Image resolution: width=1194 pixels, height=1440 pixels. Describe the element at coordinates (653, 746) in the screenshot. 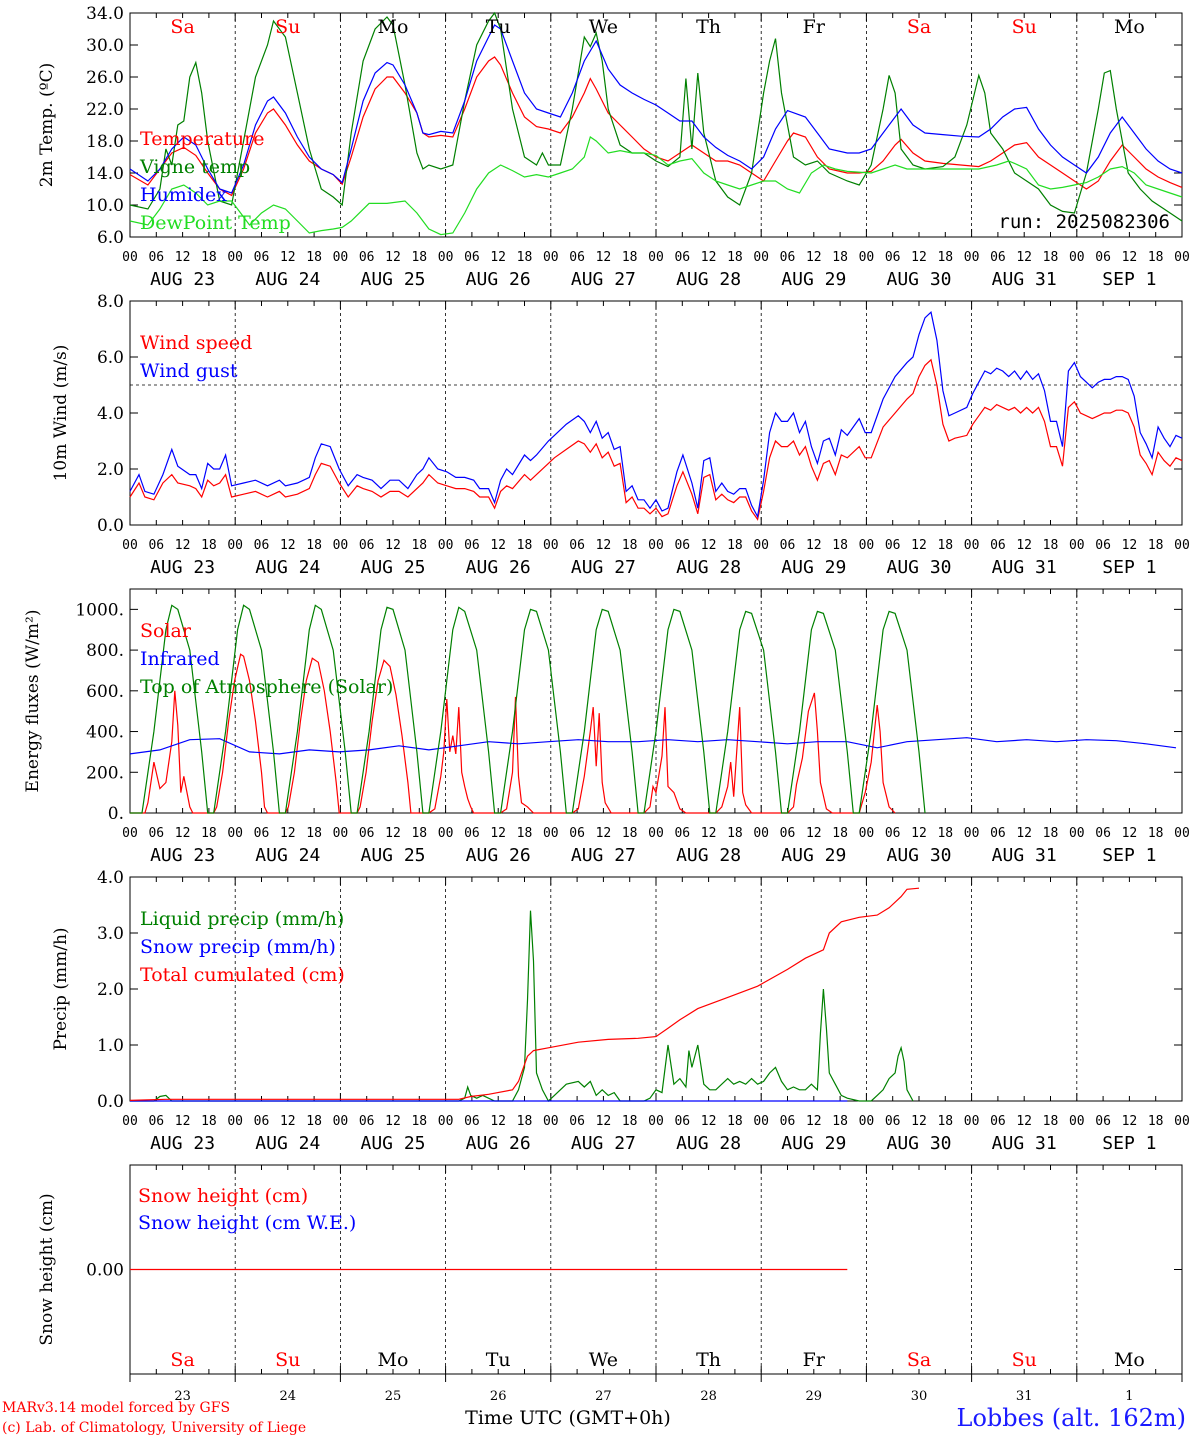

I see `series-infrared-line` at that location.